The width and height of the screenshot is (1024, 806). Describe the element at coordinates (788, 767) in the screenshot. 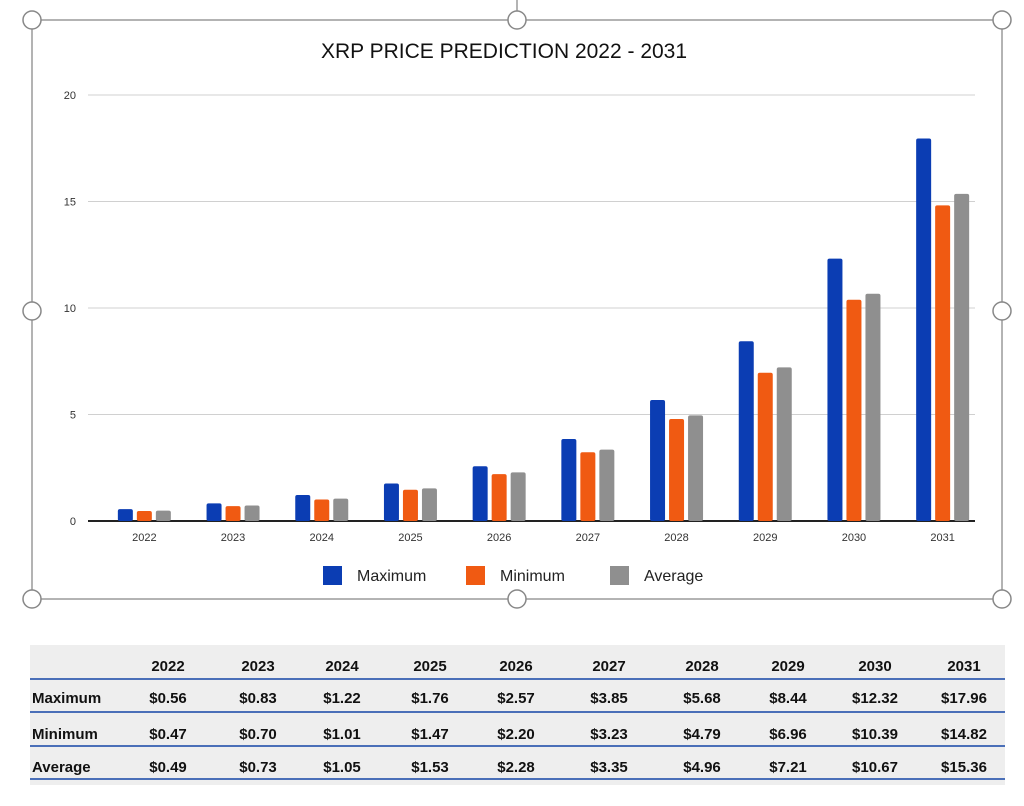

I see `table-cell: $7.21` at that location.